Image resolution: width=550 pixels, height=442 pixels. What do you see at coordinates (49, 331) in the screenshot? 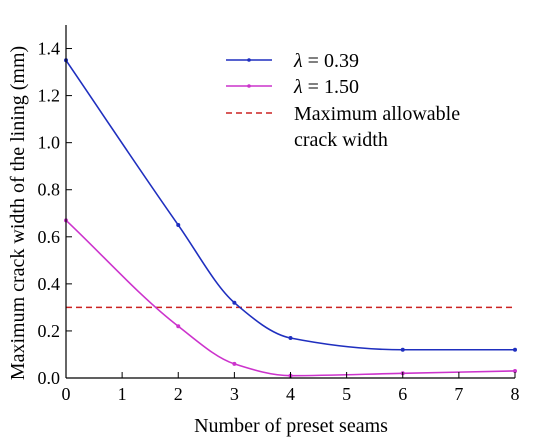
I see `y-tick-label: 0.2` at bounding box center [49, 331].